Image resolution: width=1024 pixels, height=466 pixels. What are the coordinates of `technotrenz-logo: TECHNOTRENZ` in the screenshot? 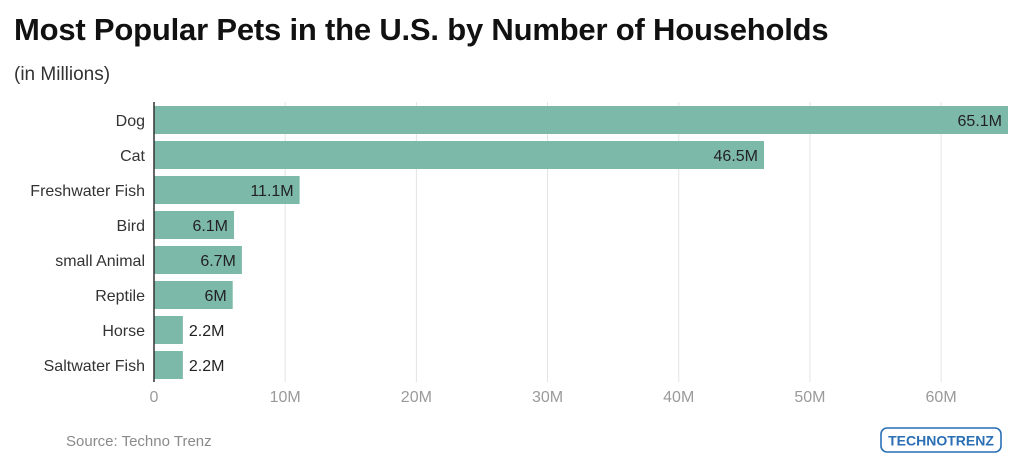 It's located at (941, 440).